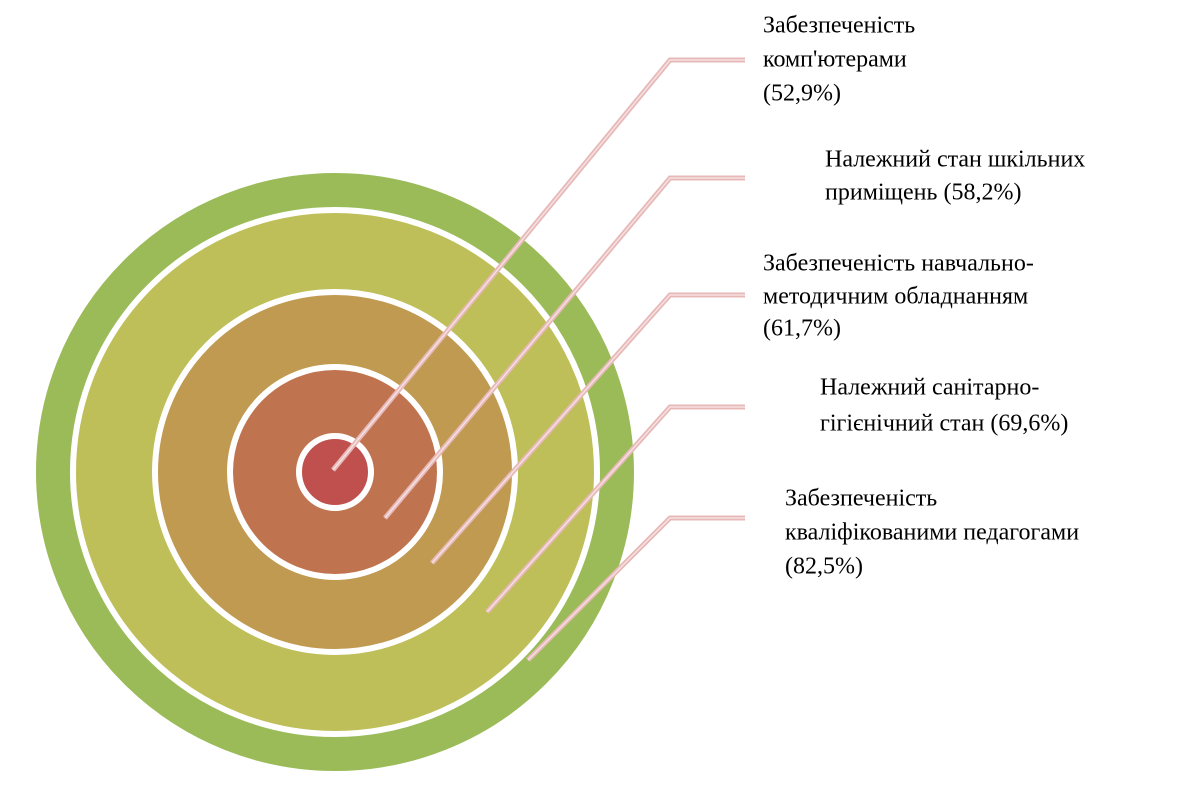  I want to click on label-line: Належний санітарно-, so click(929, 388).